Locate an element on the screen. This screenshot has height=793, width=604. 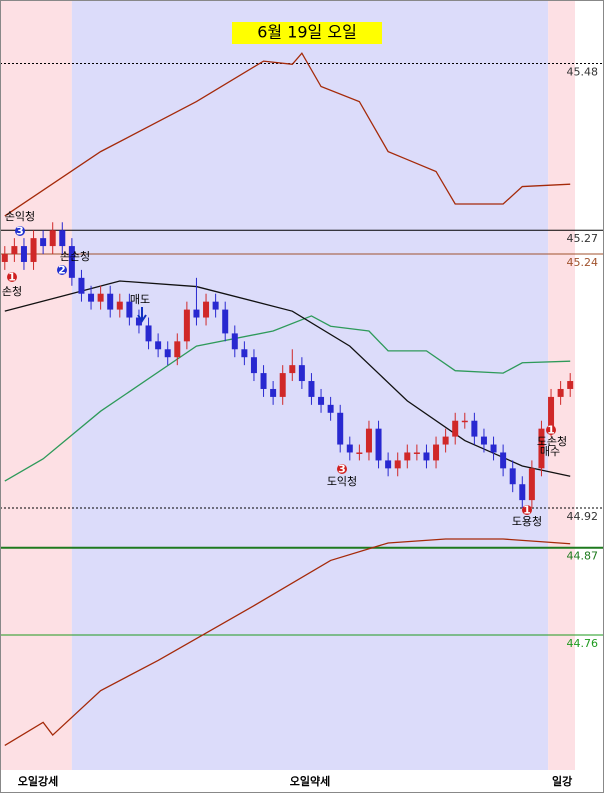
signal-label: 손손청 is located at coordinates (75, 256).